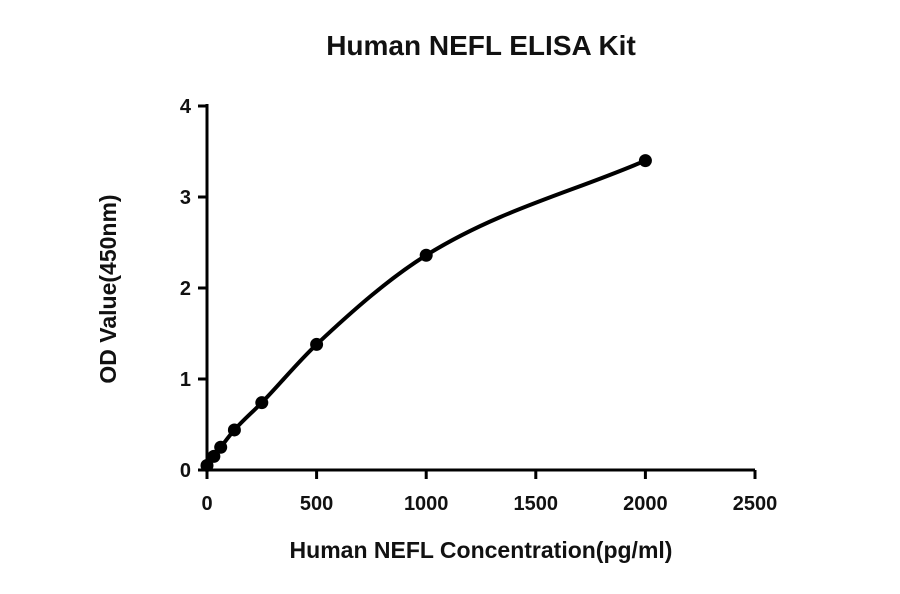  I want to click on x-tick-label: 0, so click(206, 504).